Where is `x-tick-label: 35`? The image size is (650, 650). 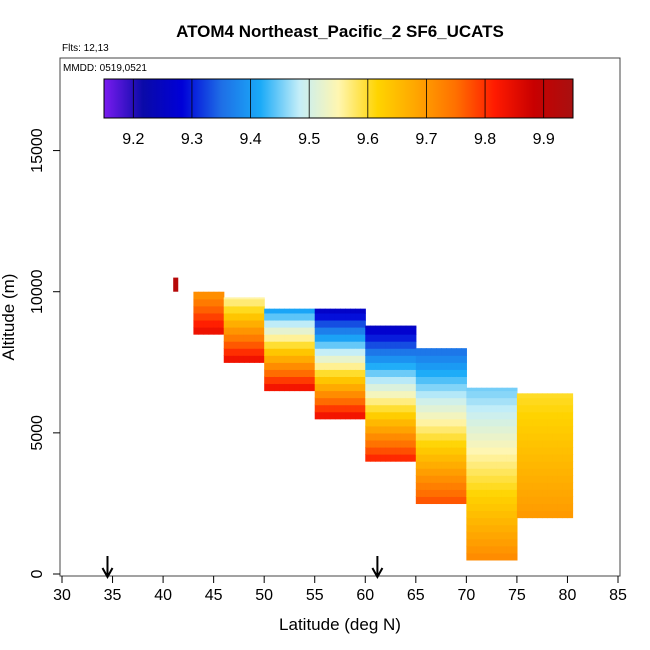
x-tick-label: 35 is located at coordinates (113, 595).